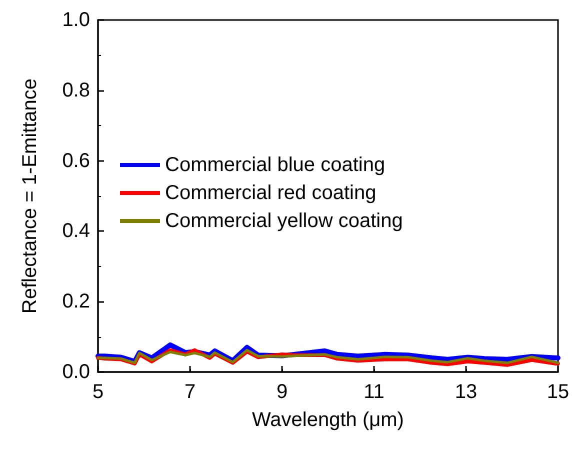 This screenshot has height=450, width=577. What do you see at coordinates (76, 372) in the screenshot?
I see `y-tick-label: 0.0` at bounding box center [76, 372].